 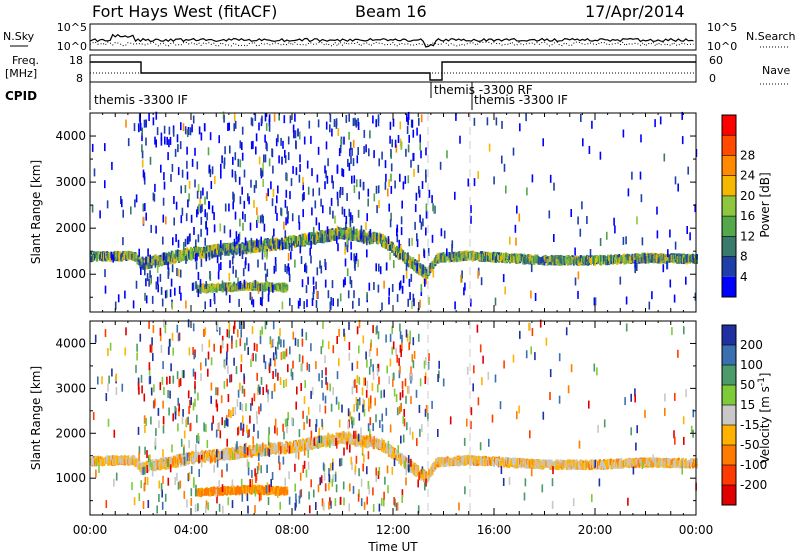 What do you see at coordinates (392, 41) in the screenshot?
I see `nsky-series` at bounding box center [392, 41].